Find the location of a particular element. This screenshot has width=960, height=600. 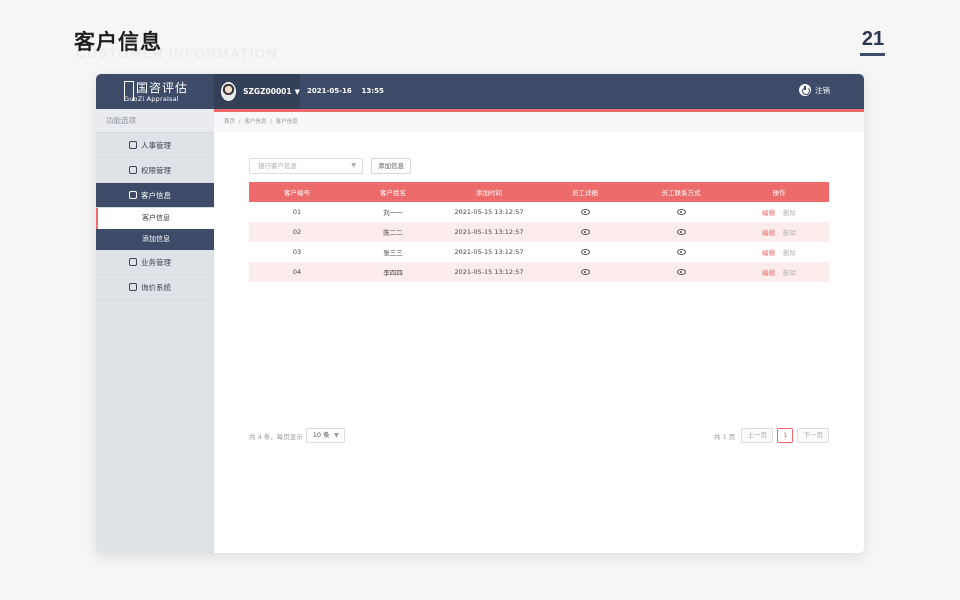

sidebar-item-business: 业务管理 is located at coordinates (155, 262).